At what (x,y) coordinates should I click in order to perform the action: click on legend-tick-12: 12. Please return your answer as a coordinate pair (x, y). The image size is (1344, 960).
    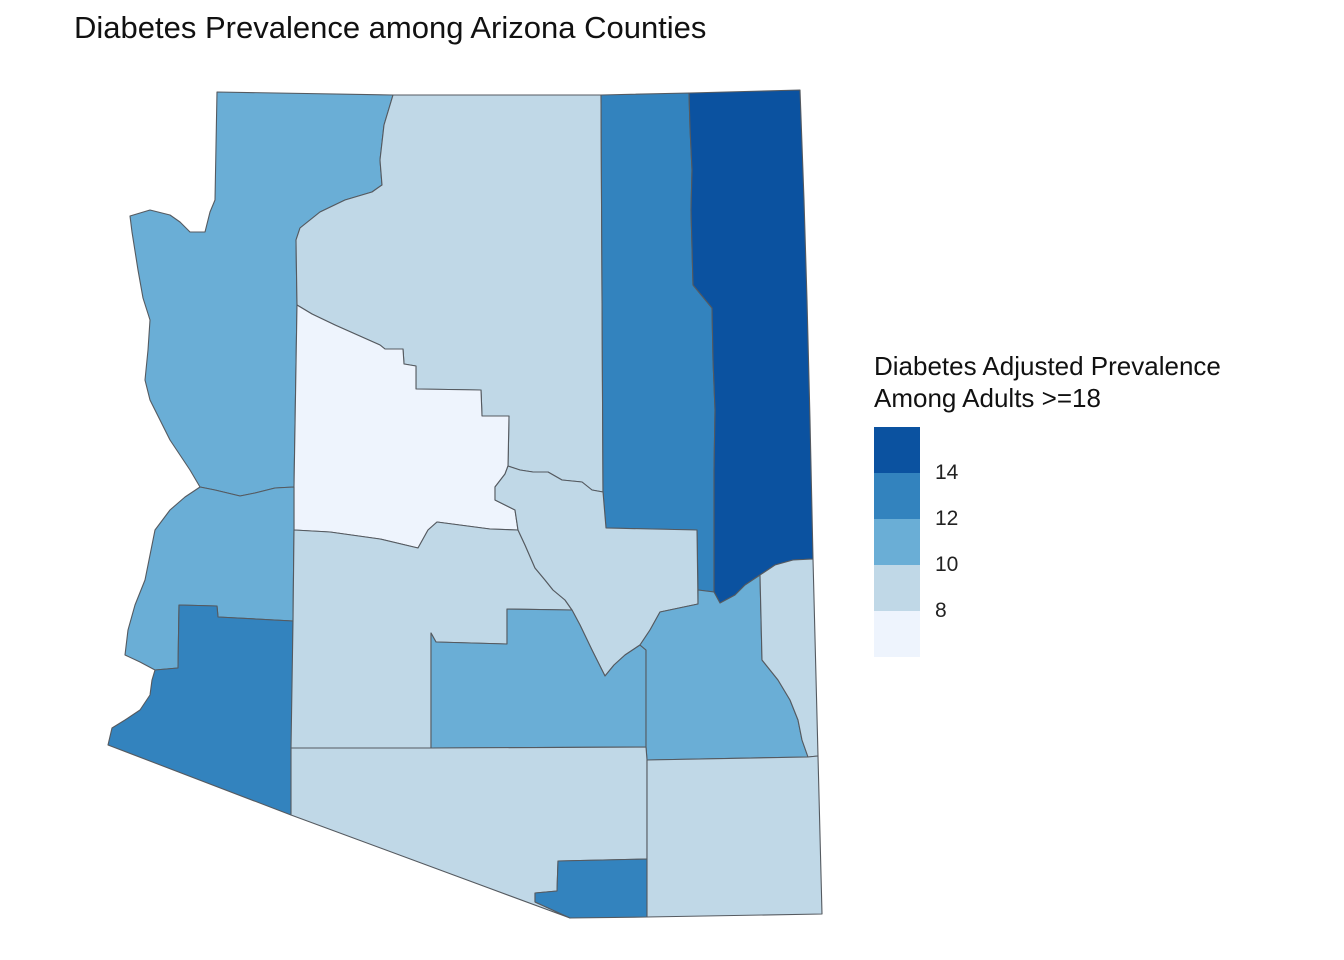
    Looking at the image, I should click on (947, 518).